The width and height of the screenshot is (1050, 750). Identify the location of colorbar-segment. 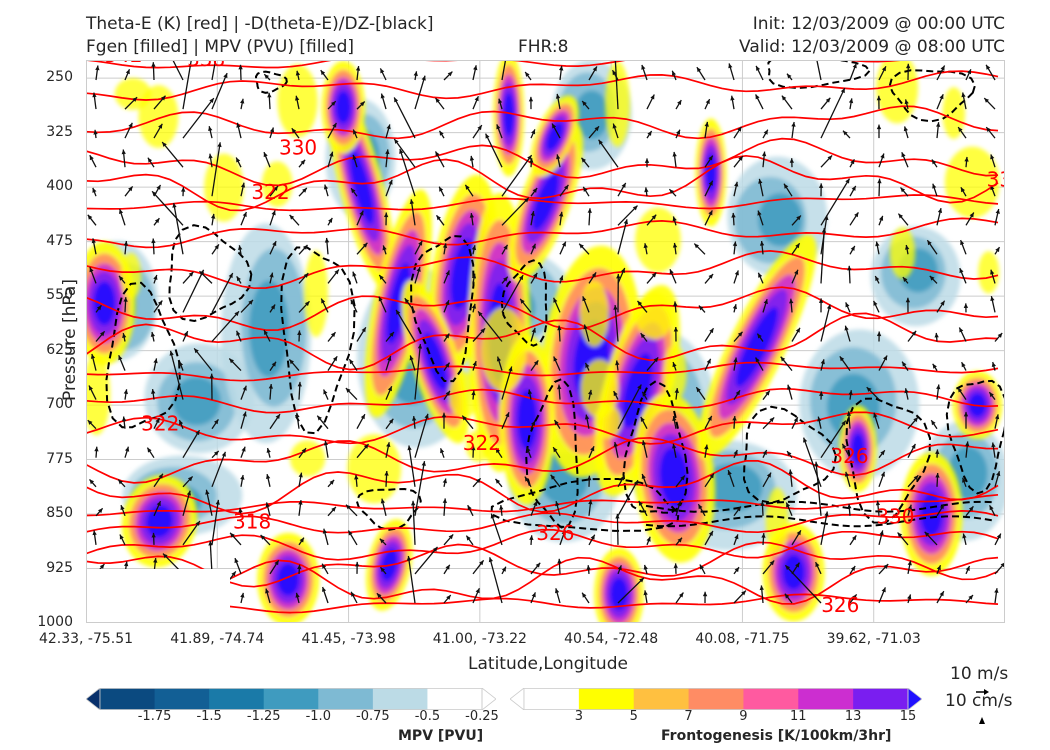
(826, 699).